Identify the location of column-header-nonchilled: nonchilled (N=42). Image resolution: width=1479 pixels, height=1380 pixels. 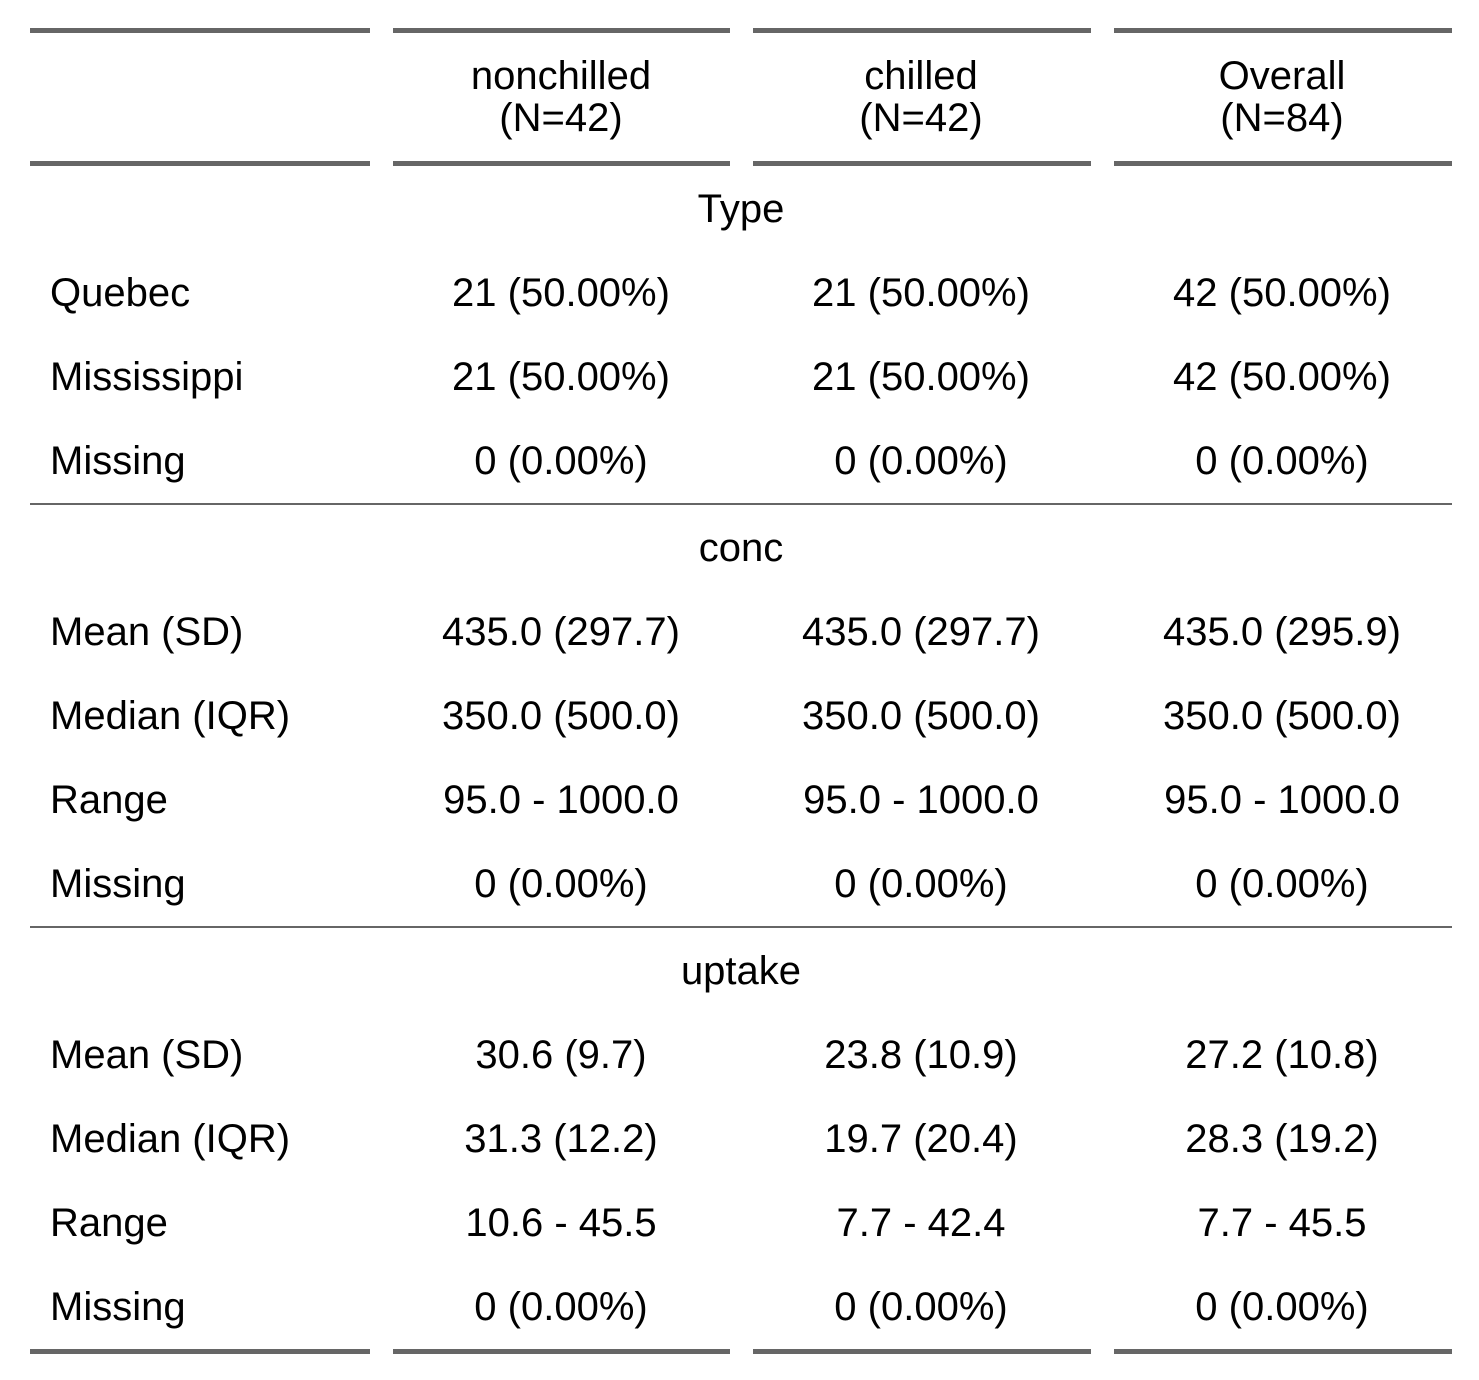
(561, 97).